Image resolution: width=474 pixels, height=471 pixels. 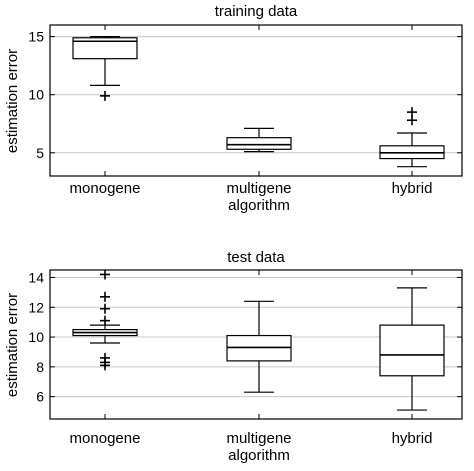 I want to click on y-tick-label: 5, so click(x=40, y=153).